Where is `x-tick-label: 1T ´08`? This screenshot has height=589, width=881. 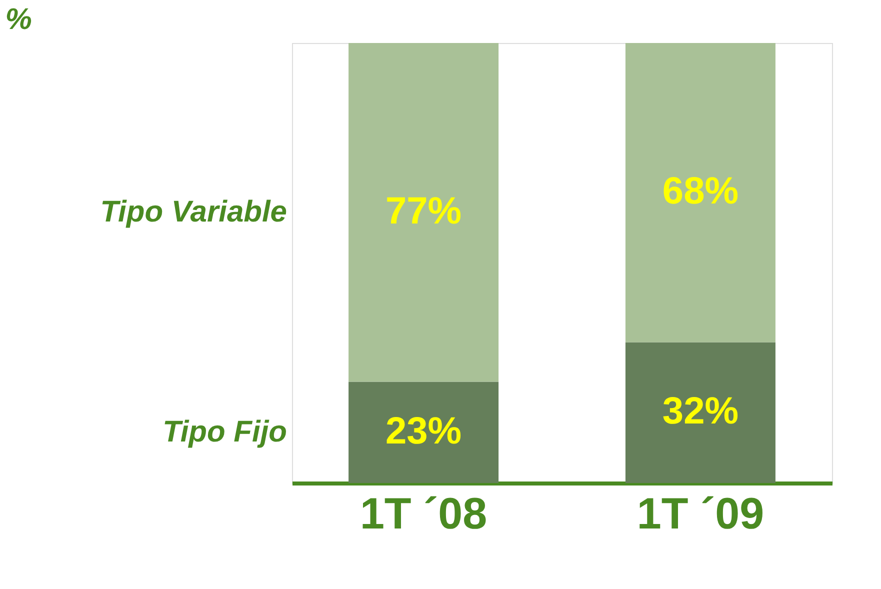
x-tick-label: 1T ´08 is located at coordinates (424, 514).